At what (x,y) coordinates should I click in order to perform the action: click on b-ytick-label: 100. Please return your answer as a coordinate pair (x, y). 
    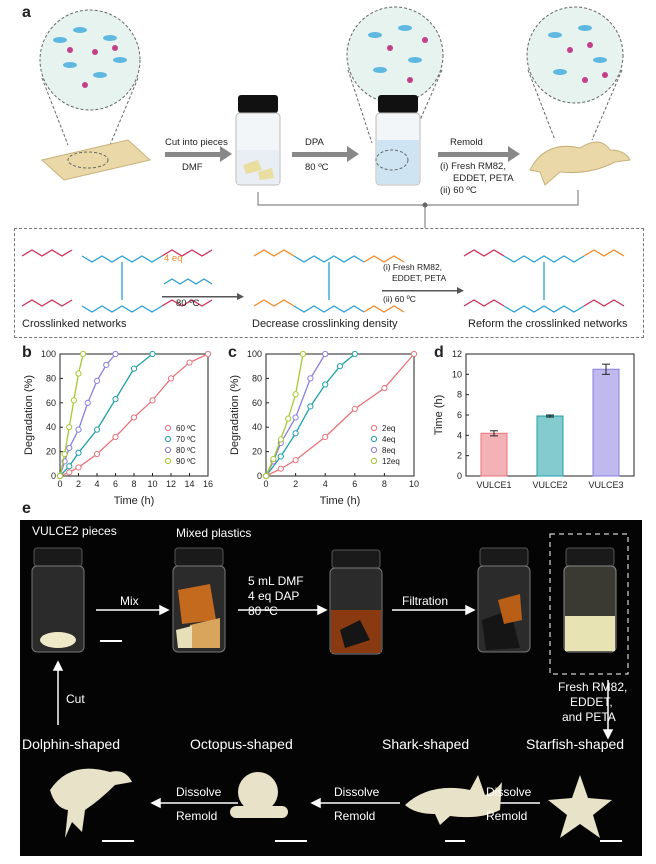
    Looking at the image, I should click on (48, 354).